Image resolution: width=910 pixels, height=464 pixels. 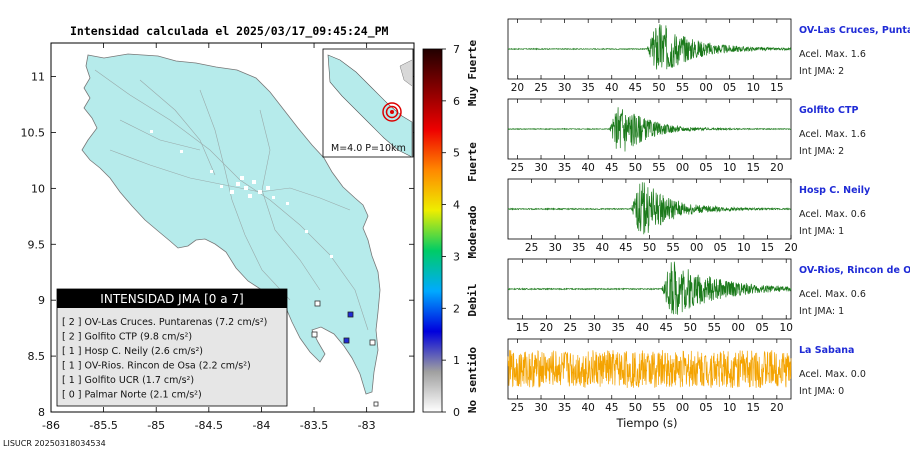 I want to click on station-intensity: Int JMA: 2, so click(x=821, y=151).